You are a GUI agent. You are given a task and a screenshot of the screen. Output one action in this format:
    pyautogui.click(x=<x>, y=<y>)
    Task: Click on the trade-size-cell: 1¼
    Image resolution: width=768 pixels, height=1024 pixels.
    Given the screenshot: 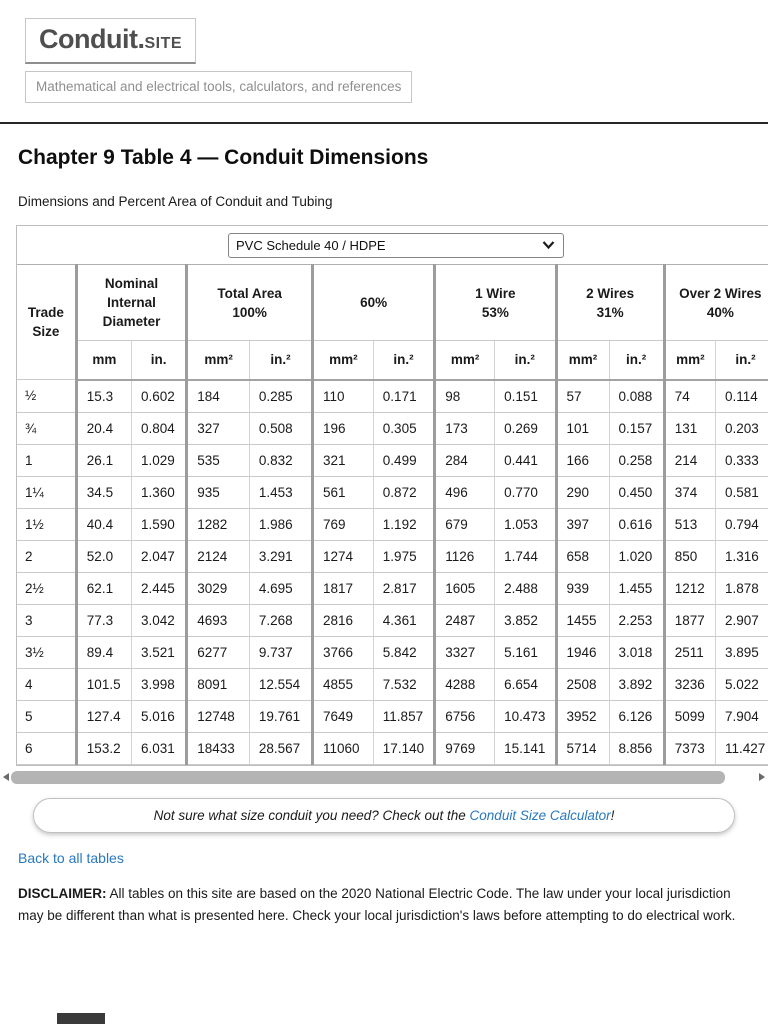 What is the action you would take?
    pyautogui.click(x=47, y=492)
    